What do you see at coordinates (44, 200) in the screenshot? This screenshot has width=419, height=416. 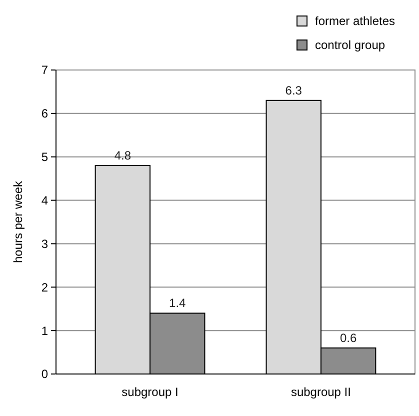 I see `y-tick-label: 4` at bounding box center [44, 200].